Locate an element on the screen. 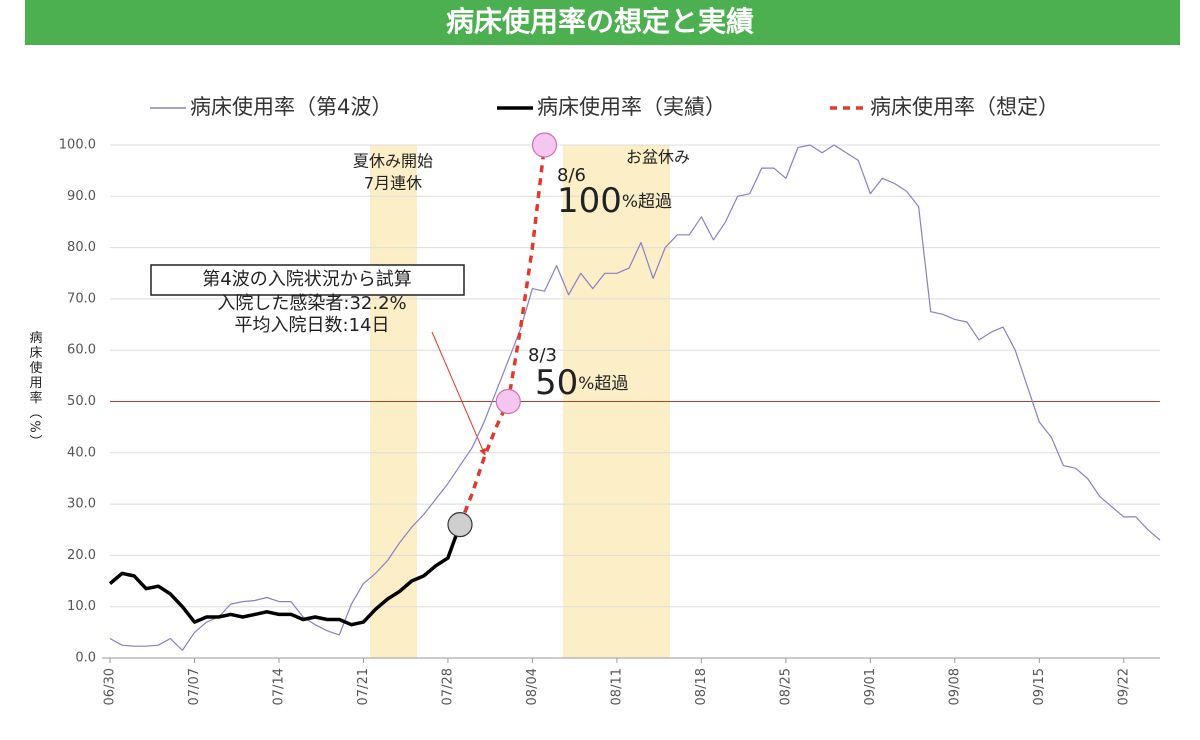  annotation: 夏休み開始 is located at coordinates (393, 161).